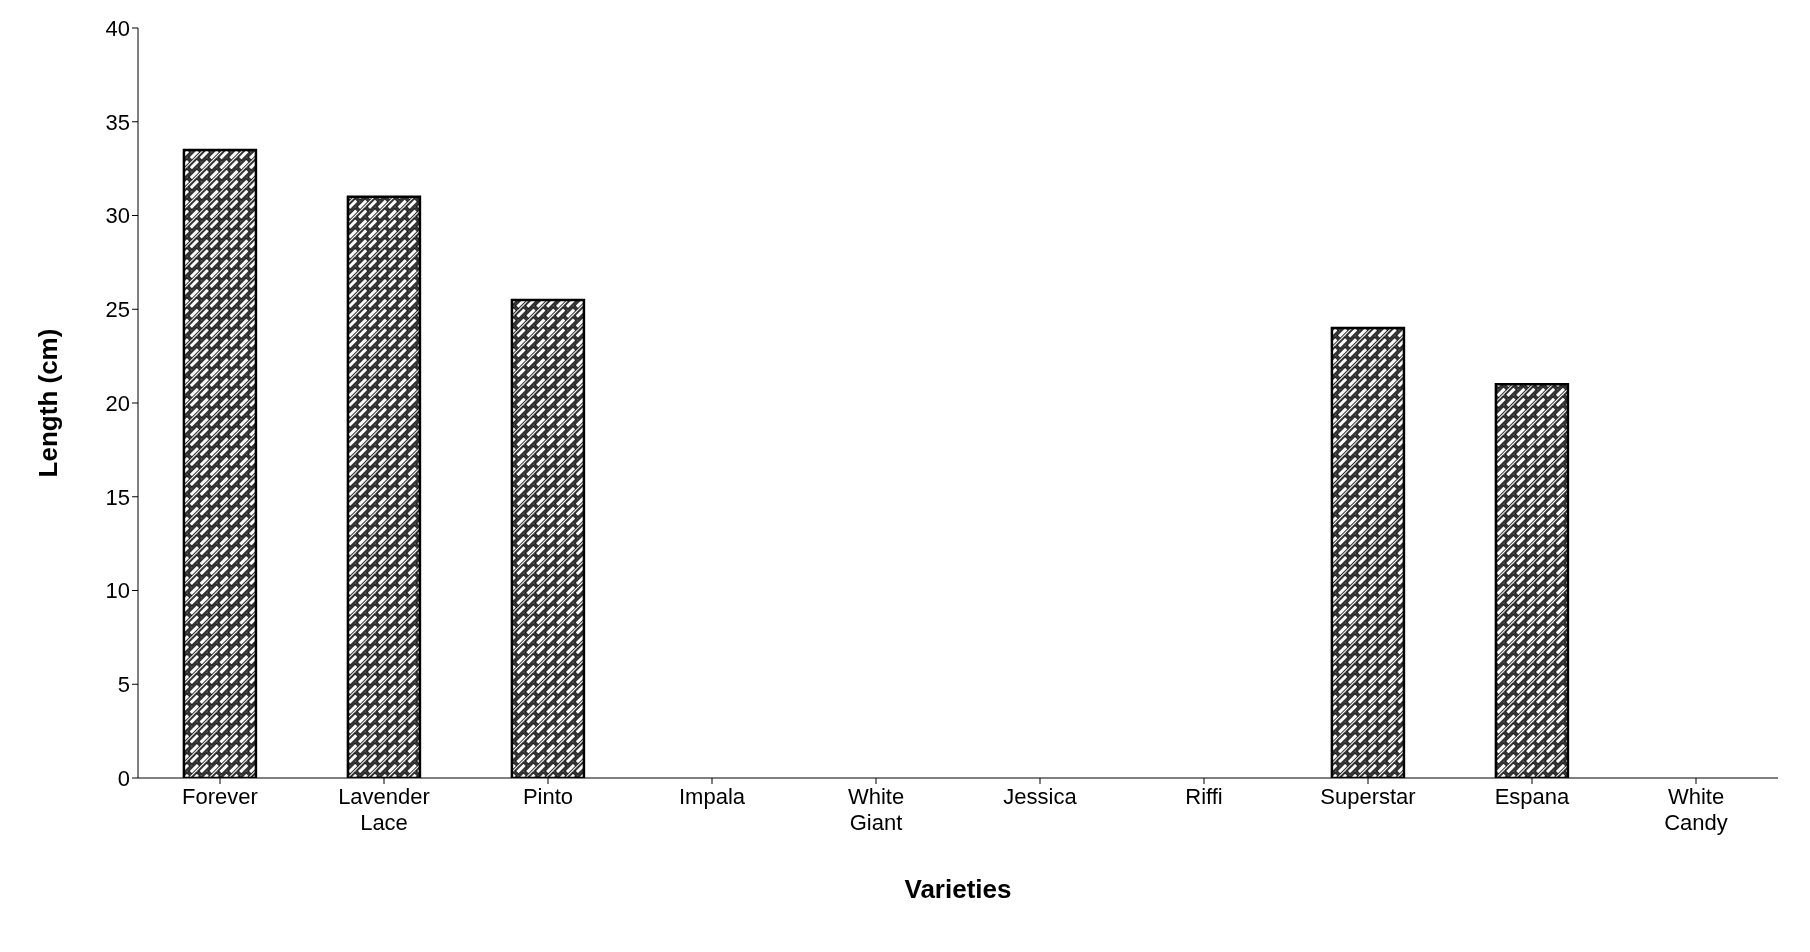  Describe the element at coordinates (1040, 796) in the screenshot. I see `x-tick-label: Jessica` at that location.